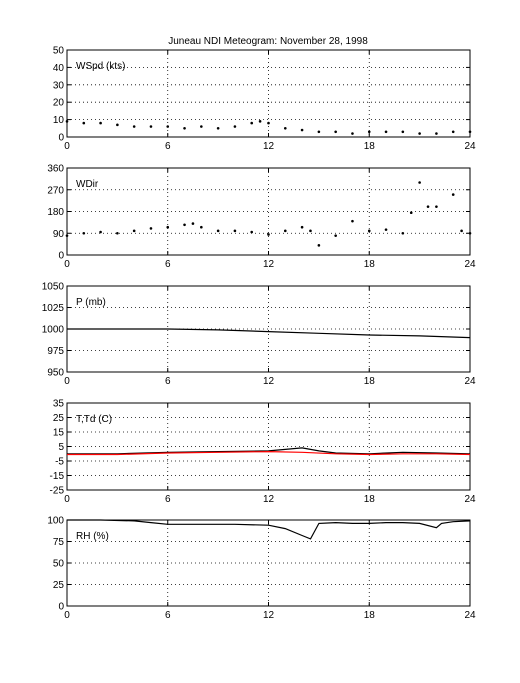 Image resolution: width=520 pixels, height=683 pixels. I want to click on panel-0: 0 6 12 18 24 0 10 20 30 40 50 WSpd (kts), so click(264, 99).